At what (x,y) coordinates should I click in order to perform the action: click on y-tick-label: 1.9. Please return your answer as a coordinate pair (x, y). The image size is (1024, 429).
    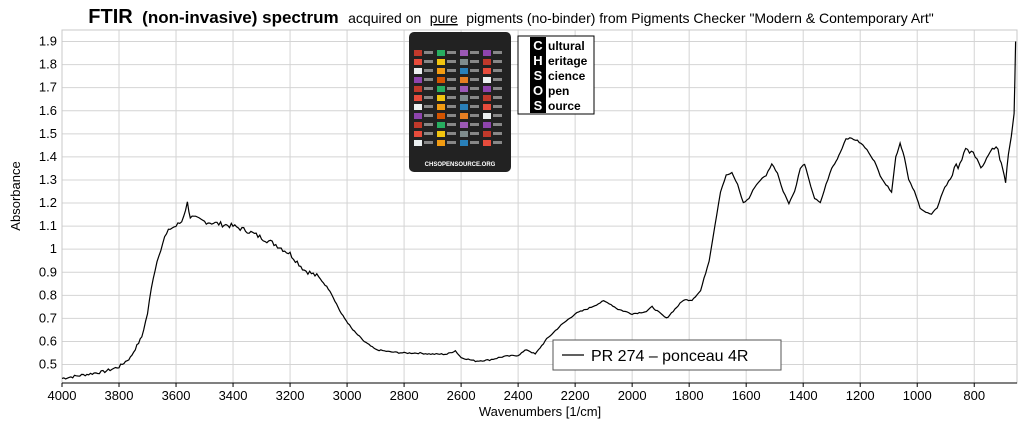
    Looking at the image, I should click on (48, 41).